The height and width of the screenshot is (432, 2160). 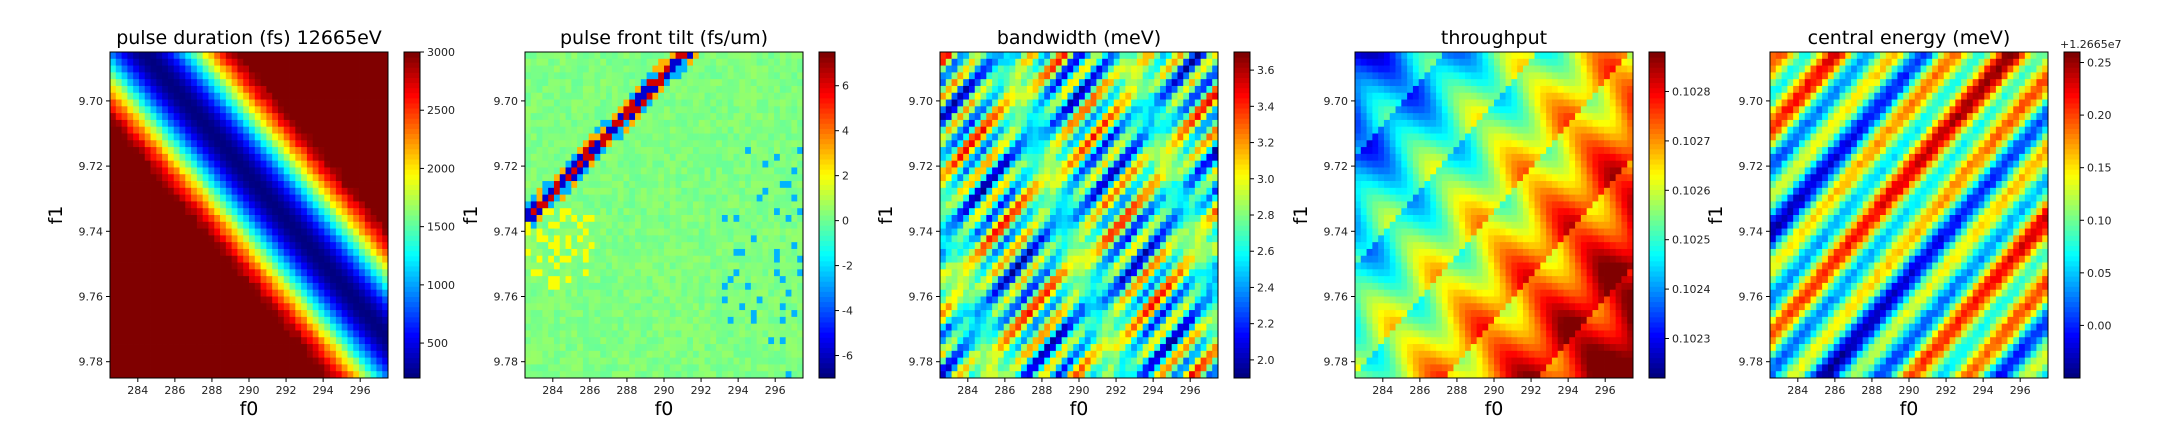 What do you see at coordinates (56, 215) in the screenshot?
I see `y-axis-label: f1` at bounding box center [56, 215].